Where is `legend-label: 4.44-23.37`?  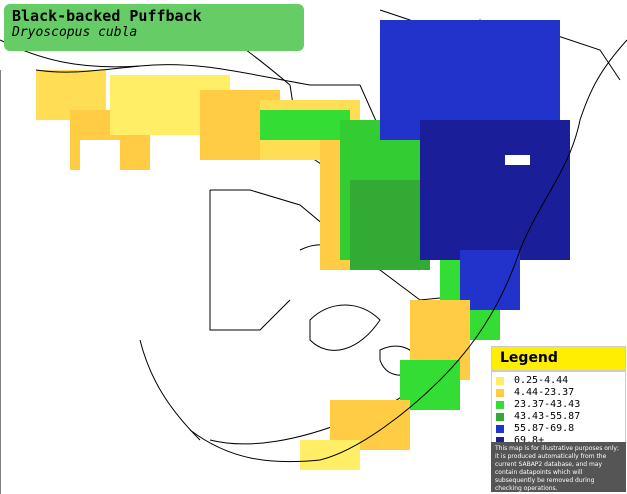 legend-label: 4.44-23.37 is located at coordinates (544, 392).